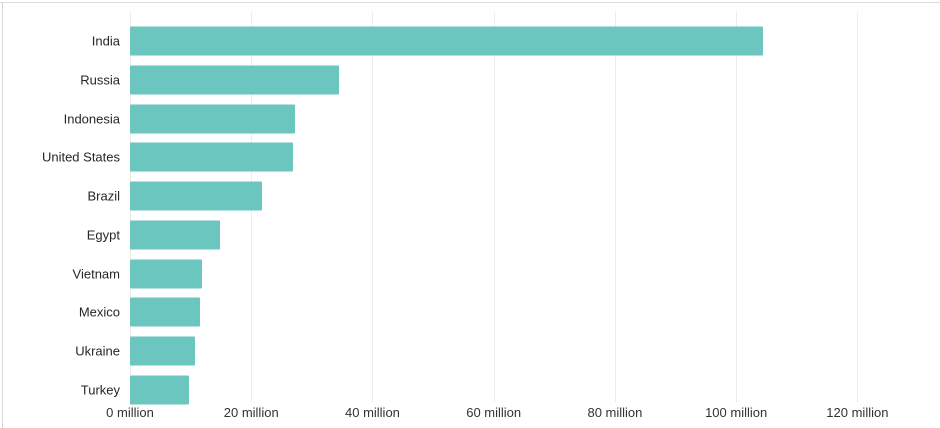 The image size is (940, 428). What do you see at coordinates (470, 196) in the screenshot?
I see `bar-row: Brazil` at bounding box center [470, 196].